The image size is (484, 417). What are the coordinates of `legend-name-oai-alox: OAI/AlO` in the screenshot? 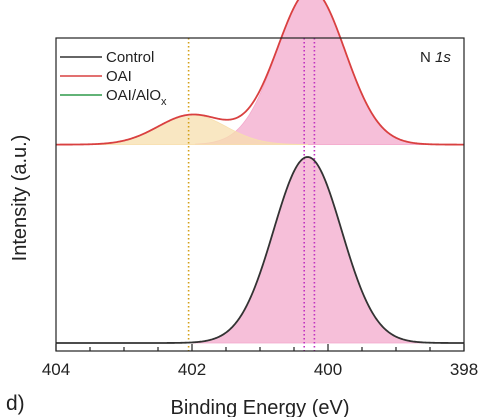 It's located at (133, 95).